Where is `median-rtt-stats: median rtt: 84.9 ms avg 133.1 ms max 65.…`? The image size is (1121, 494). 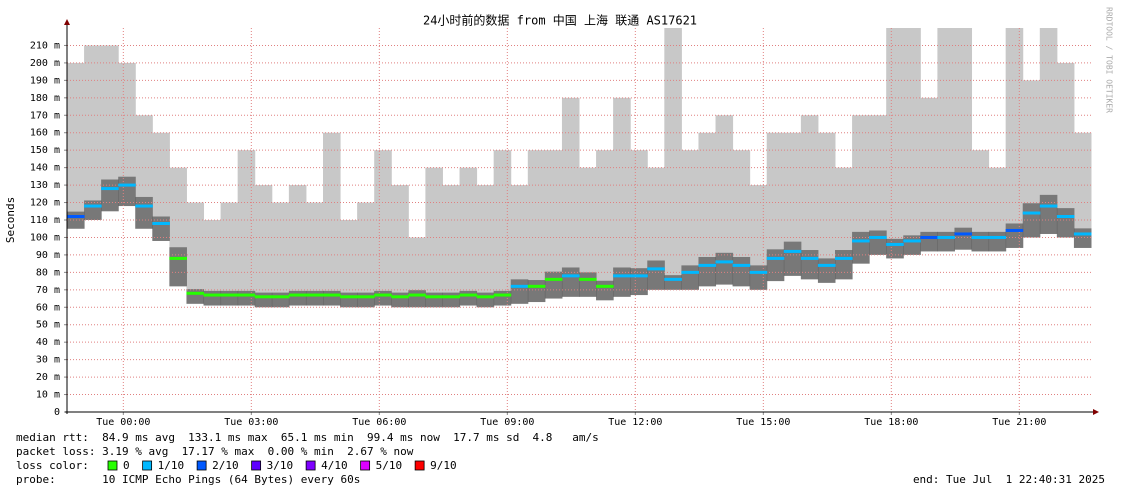 median-rtt-stats: median rtt: 84.9 ms avg 133.1 ms max 65.… is located at coordinates (307, 437).